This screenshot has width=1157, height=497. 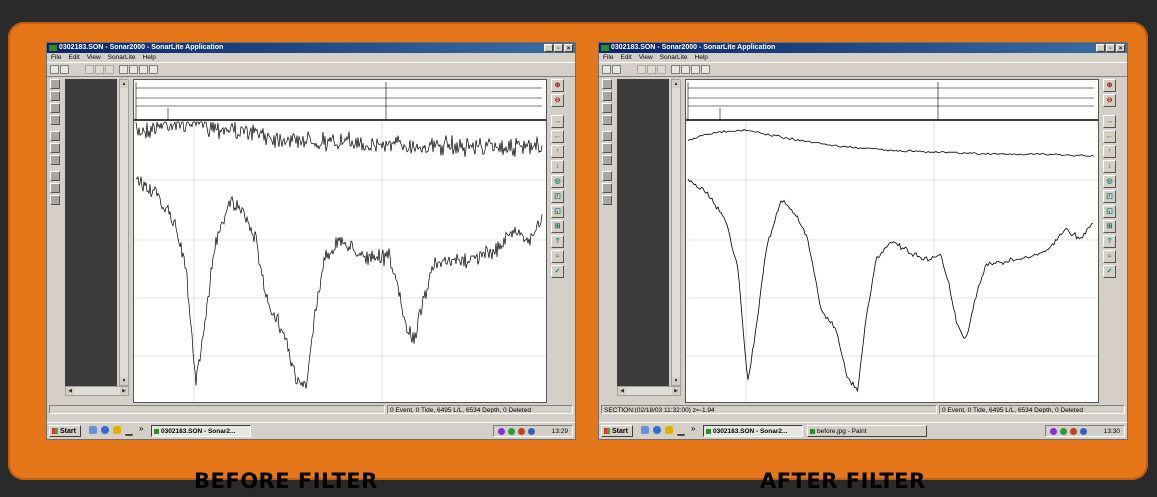 What do you see at coordinates (675, 69) in the screenshot?
I see `print-icon` at bounding box center [675, 69].